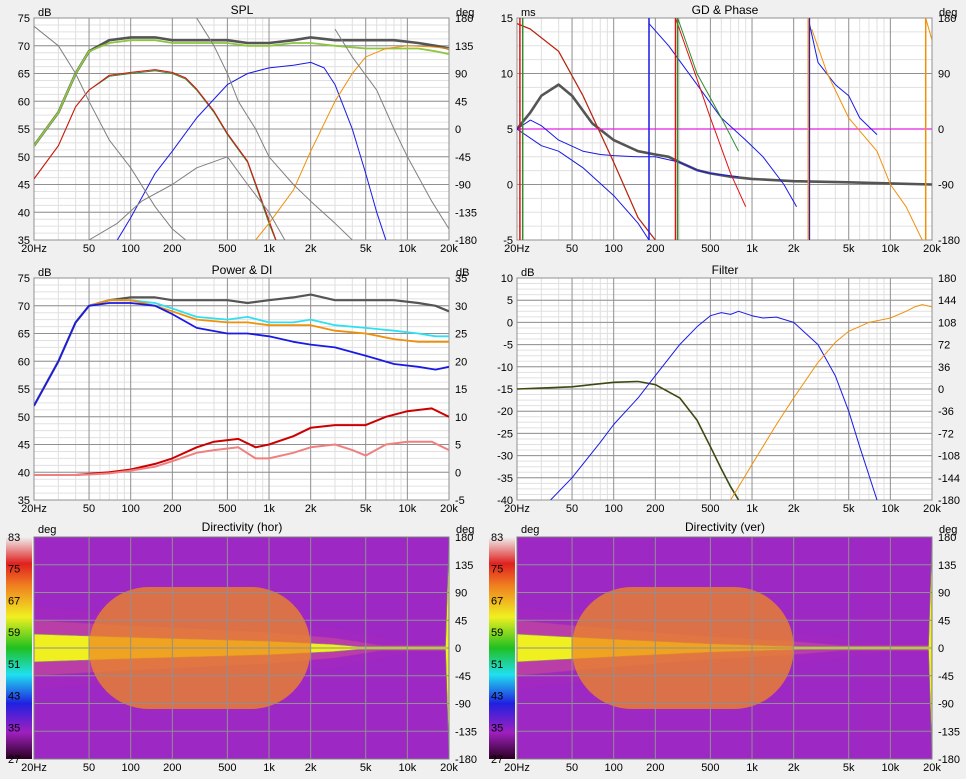 The image size is (966, 779). What do you see at coordinates (24, 102) in the screenshot?
I see `y-left-tick-label: 60` at bounding box center [24, 102].